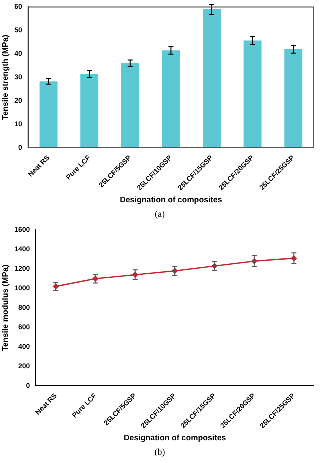 The image size is (320, 463). What do you see at coordinates (160, 452) in the screenshot?
I see `text: (b)` at bounding box center [160, 452].